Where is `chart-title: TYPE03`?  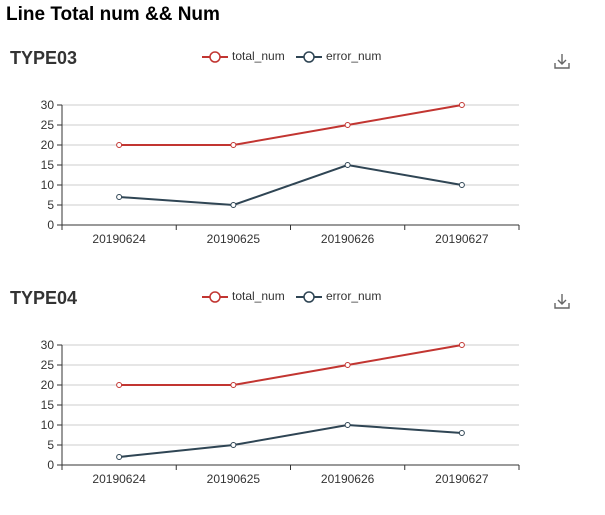
chart-title: TYPE03 is located at coordinates (44, 58).